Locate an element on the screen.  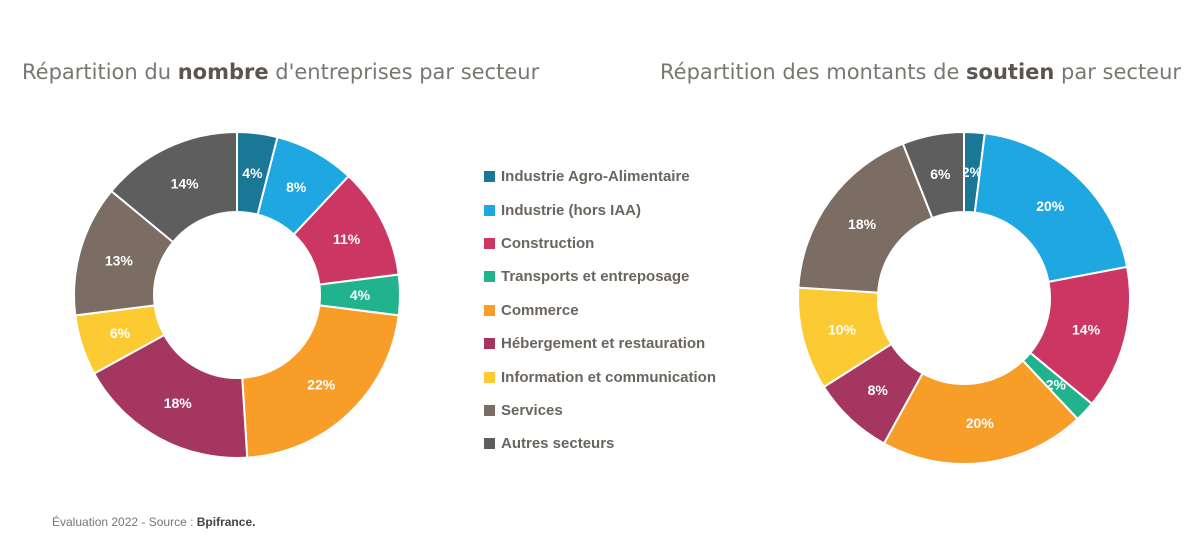
slice-services is located at coordinates (865, 218).